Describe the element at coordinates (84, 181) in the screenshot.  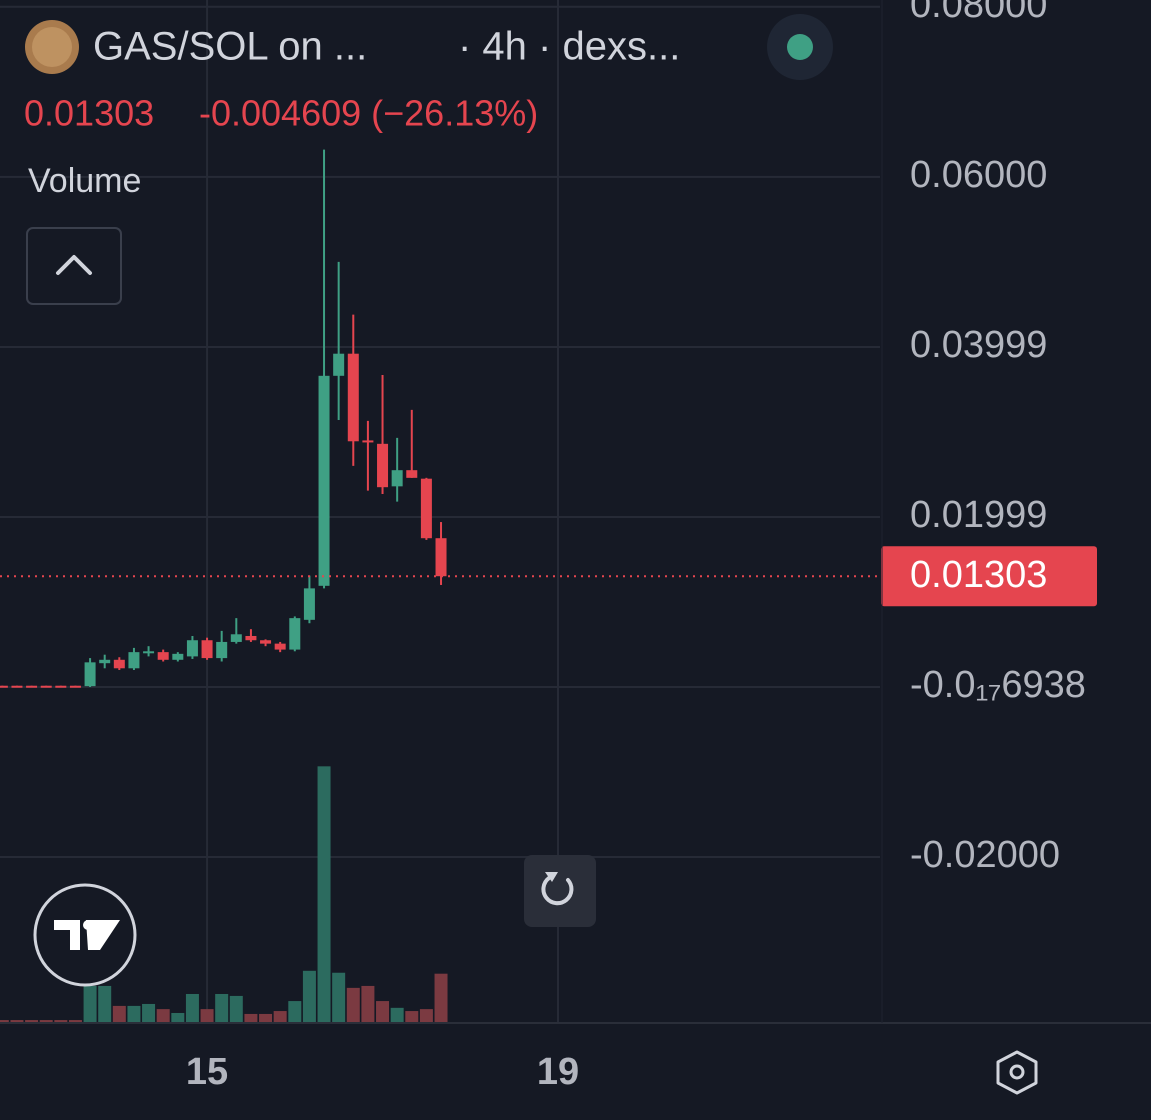
I see `volume-legend: Volume` at that location.